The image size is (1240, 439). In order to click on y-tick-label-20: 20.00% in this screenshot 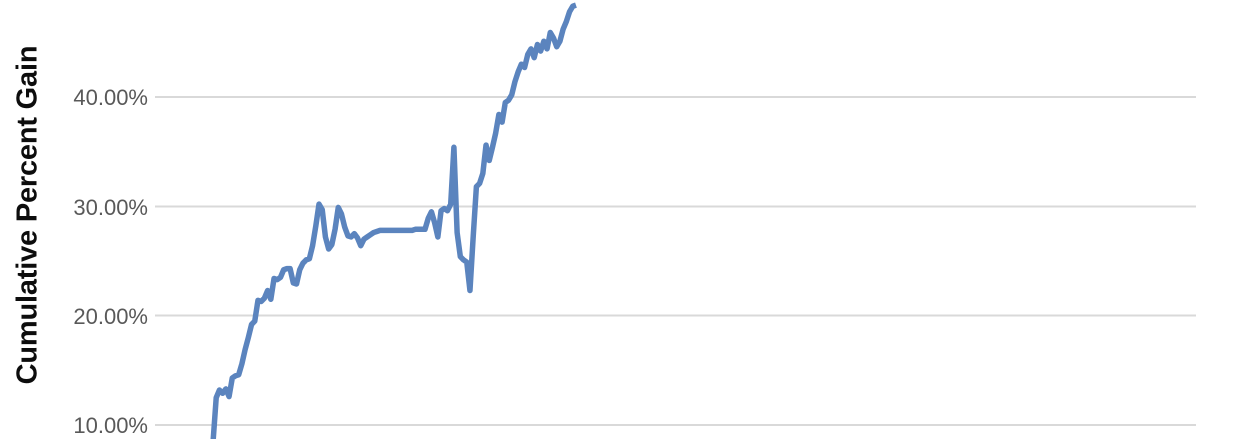, I will do `click(110, 316)`.